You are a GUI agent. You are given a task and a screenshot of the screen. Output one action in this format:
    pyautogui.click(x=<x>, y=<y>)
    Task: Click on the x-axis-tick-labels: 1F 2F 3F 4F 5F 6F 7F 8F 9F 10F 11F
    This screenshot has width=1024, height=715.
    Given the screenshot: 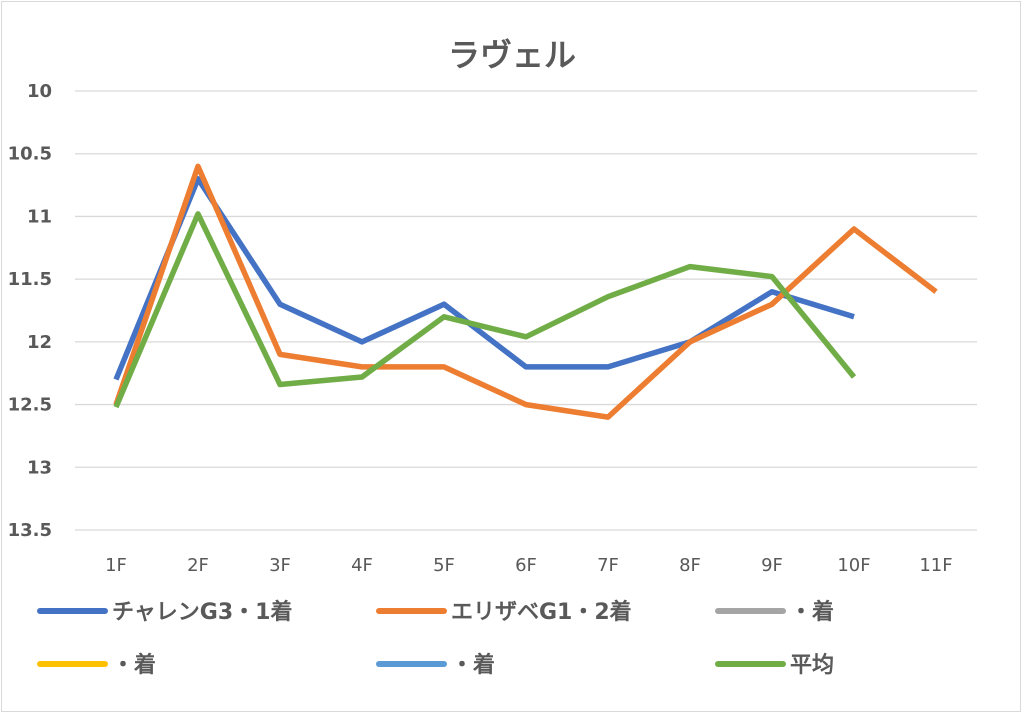 What is the action you would take?
    pyautogui.click(x=529, y=565)
    